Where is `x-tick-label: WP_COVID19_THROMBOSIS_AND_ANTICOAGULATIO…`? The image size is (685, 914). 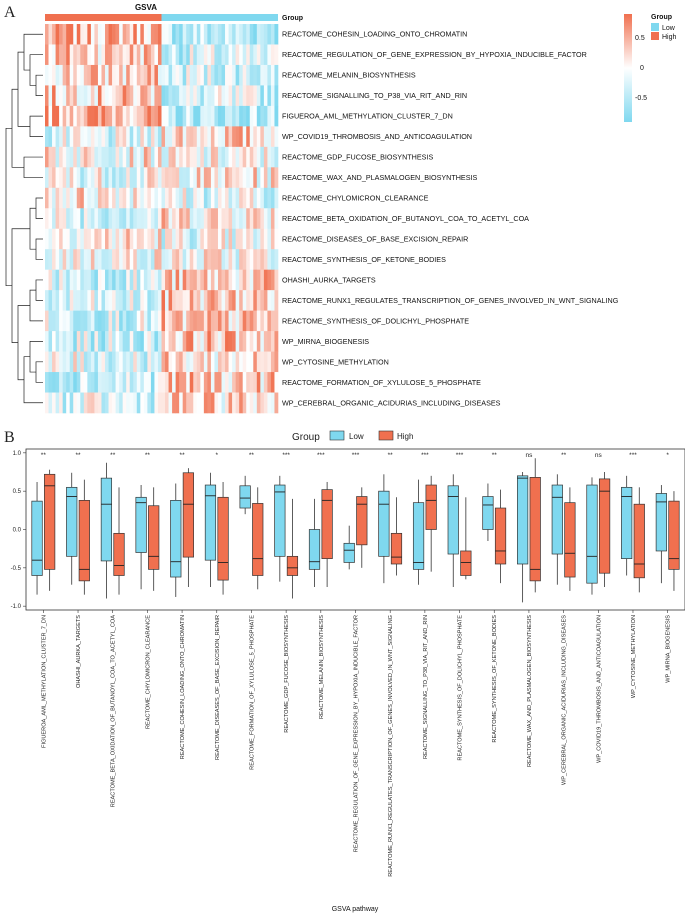
x-tick-label: WP_COVID19_THROMBOSIS_AND_ANTICOAGULATIO… is located at coordinates (599, 689).